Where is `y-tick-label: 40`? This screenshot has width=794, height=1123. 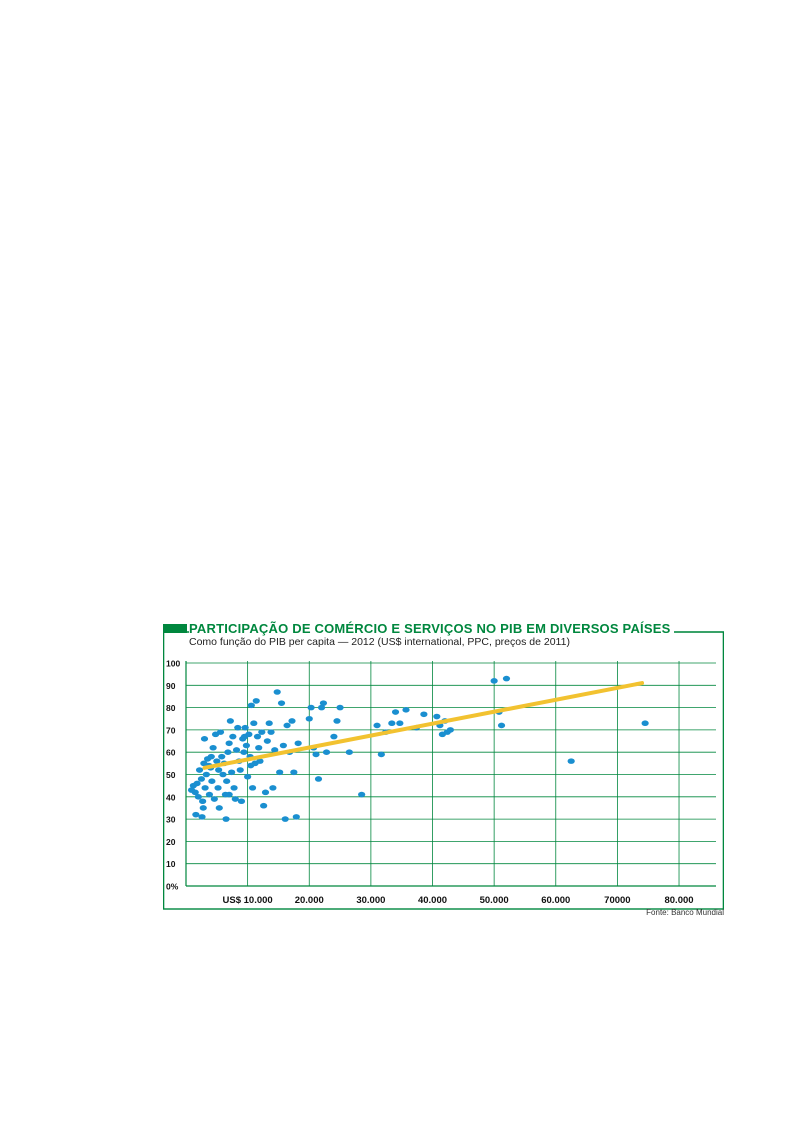 y-tick-label: 40 is located at coordinates (171, 797).